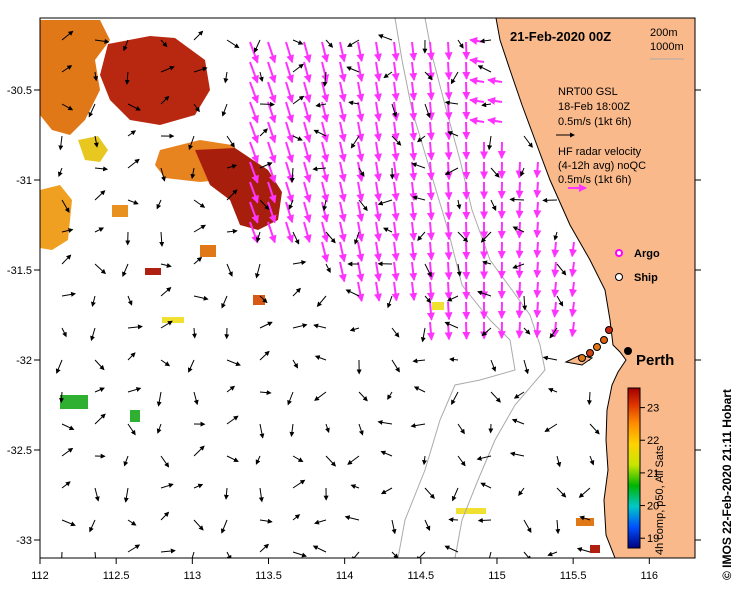 Image resolution: width=739 pixels, height=597 pixels. I want to click on colorbar-tick-label: 22, so click(653, 441).